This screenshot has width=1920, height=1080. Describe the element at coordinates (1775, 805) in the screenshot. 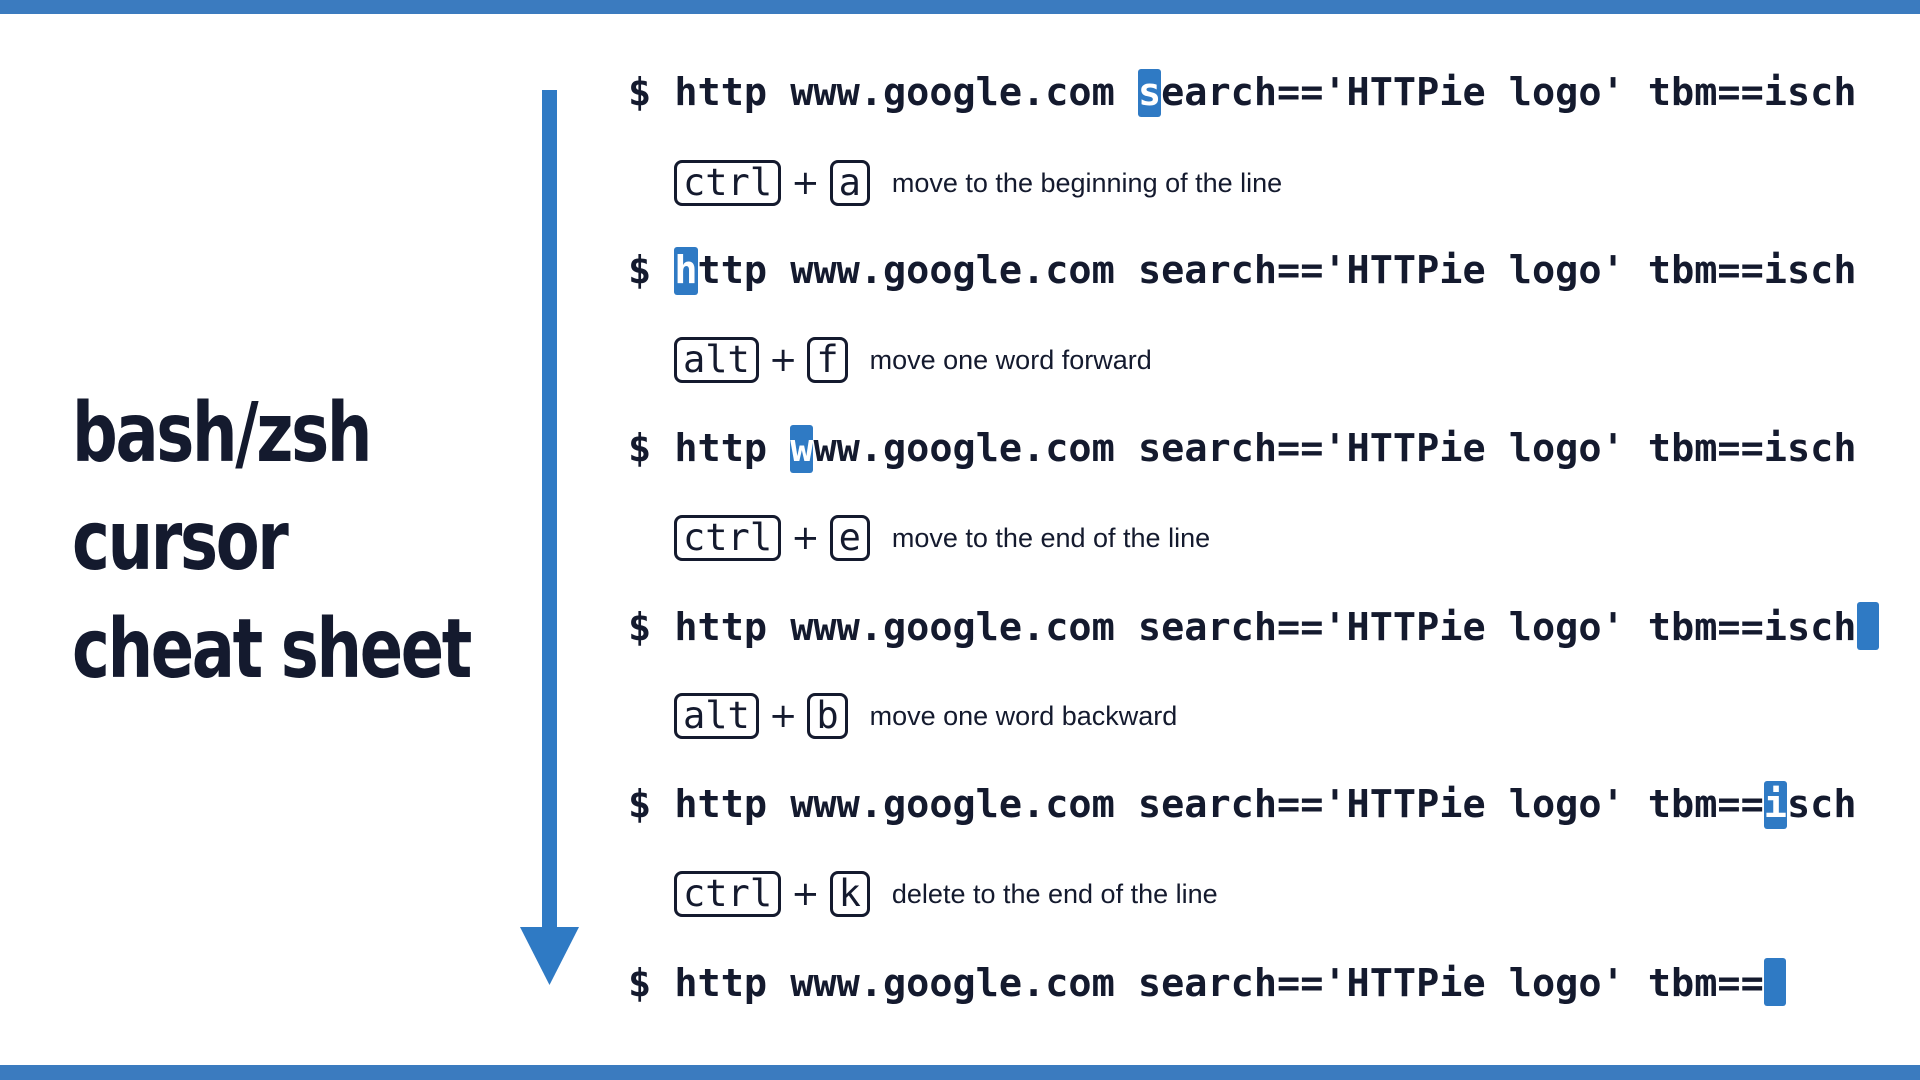

I see `cursor-highlight: i` at that location.